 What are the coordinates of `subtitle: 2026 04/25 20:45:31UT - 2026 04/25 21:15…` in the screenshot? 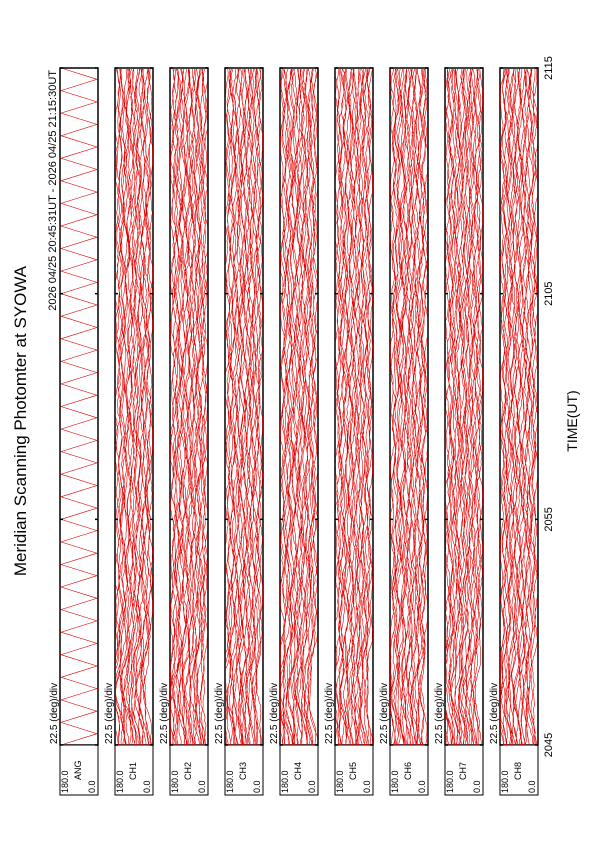 It's located at (53, 190).